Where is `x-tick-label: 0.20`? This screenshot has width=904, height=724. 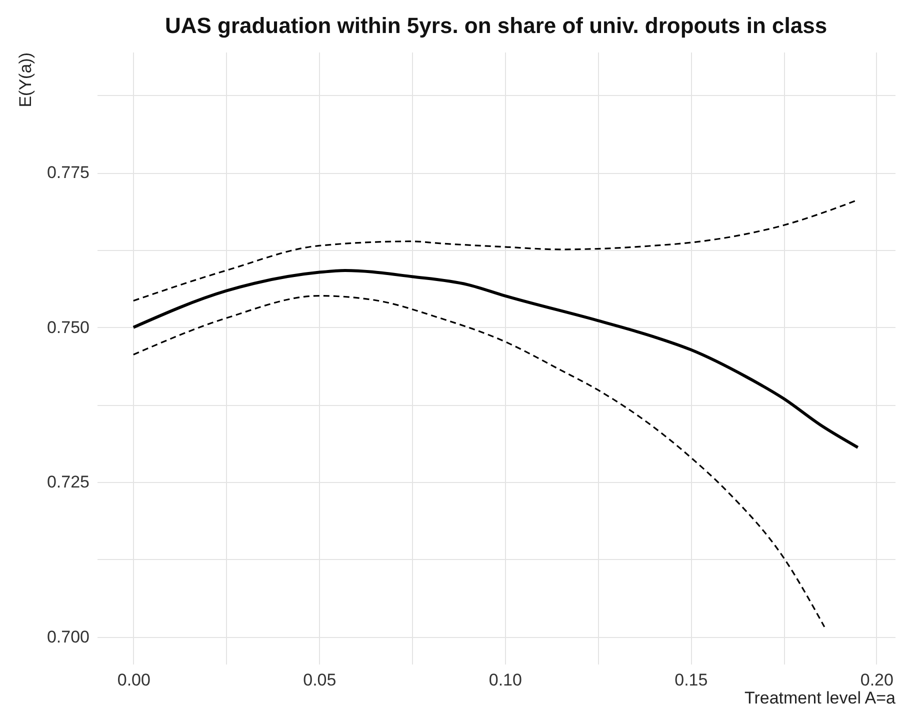
x-tick-label: 0.20 is located at coordinates (877, 680).